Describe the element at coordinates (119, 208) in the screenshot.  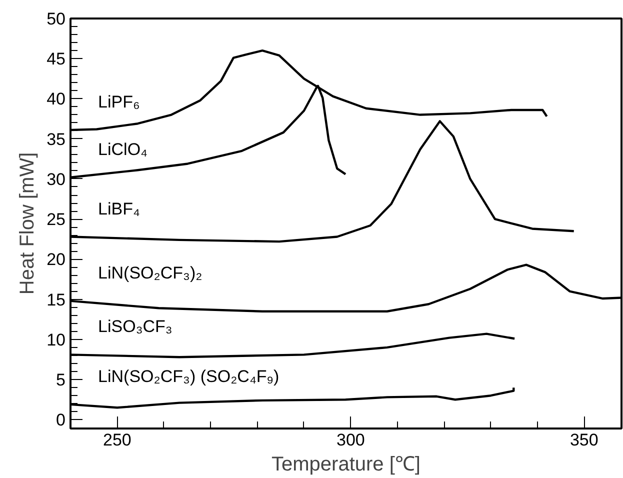
I see `legend-label: LiBF₄` at that location.